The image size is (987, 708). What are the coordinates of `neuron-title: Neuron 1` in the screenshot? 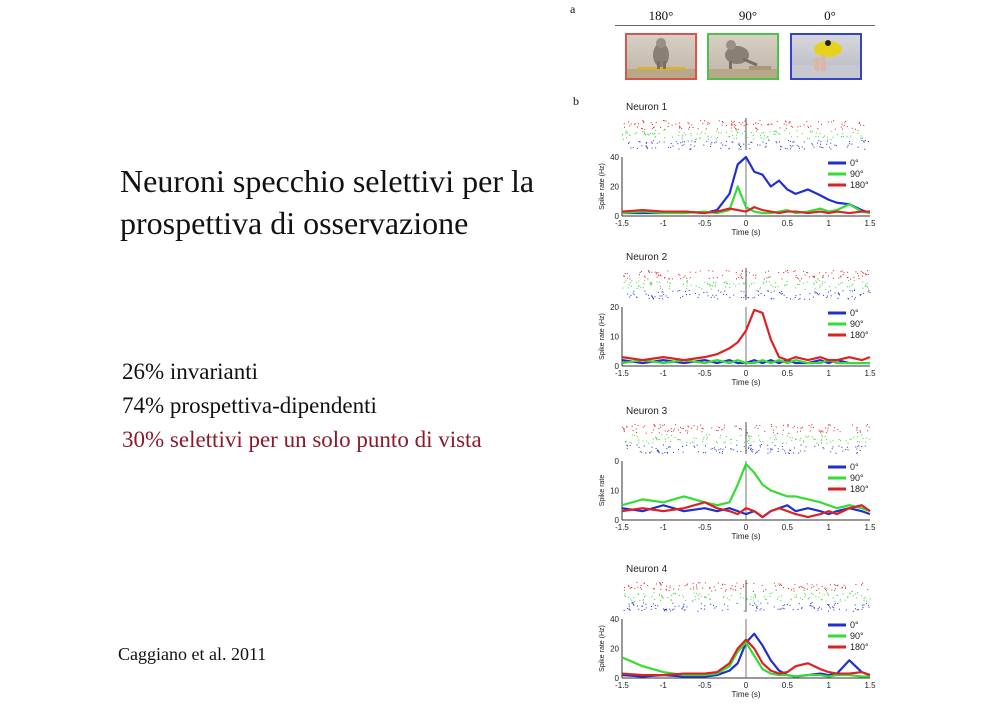 It's located at (647, 107).